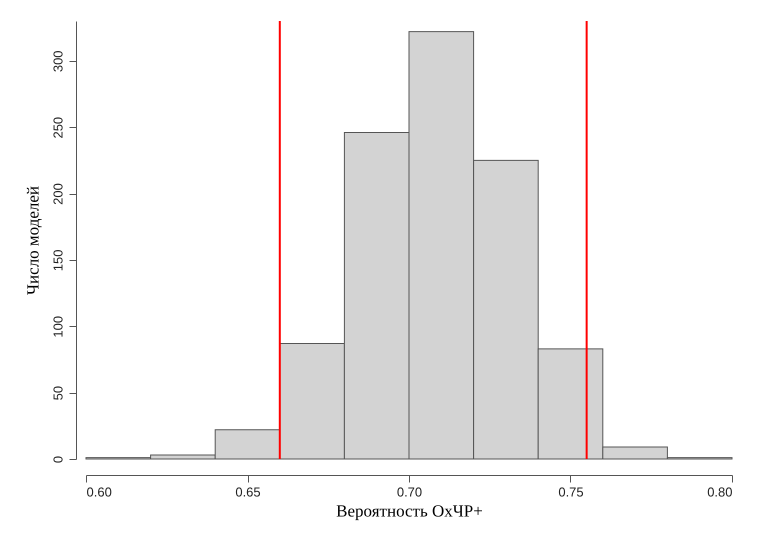 This screenshot has width=758, height=538. Describe the element at coordinates (99, 492) in the screenshot. I see `x-tick-label: 0.60` at that location.